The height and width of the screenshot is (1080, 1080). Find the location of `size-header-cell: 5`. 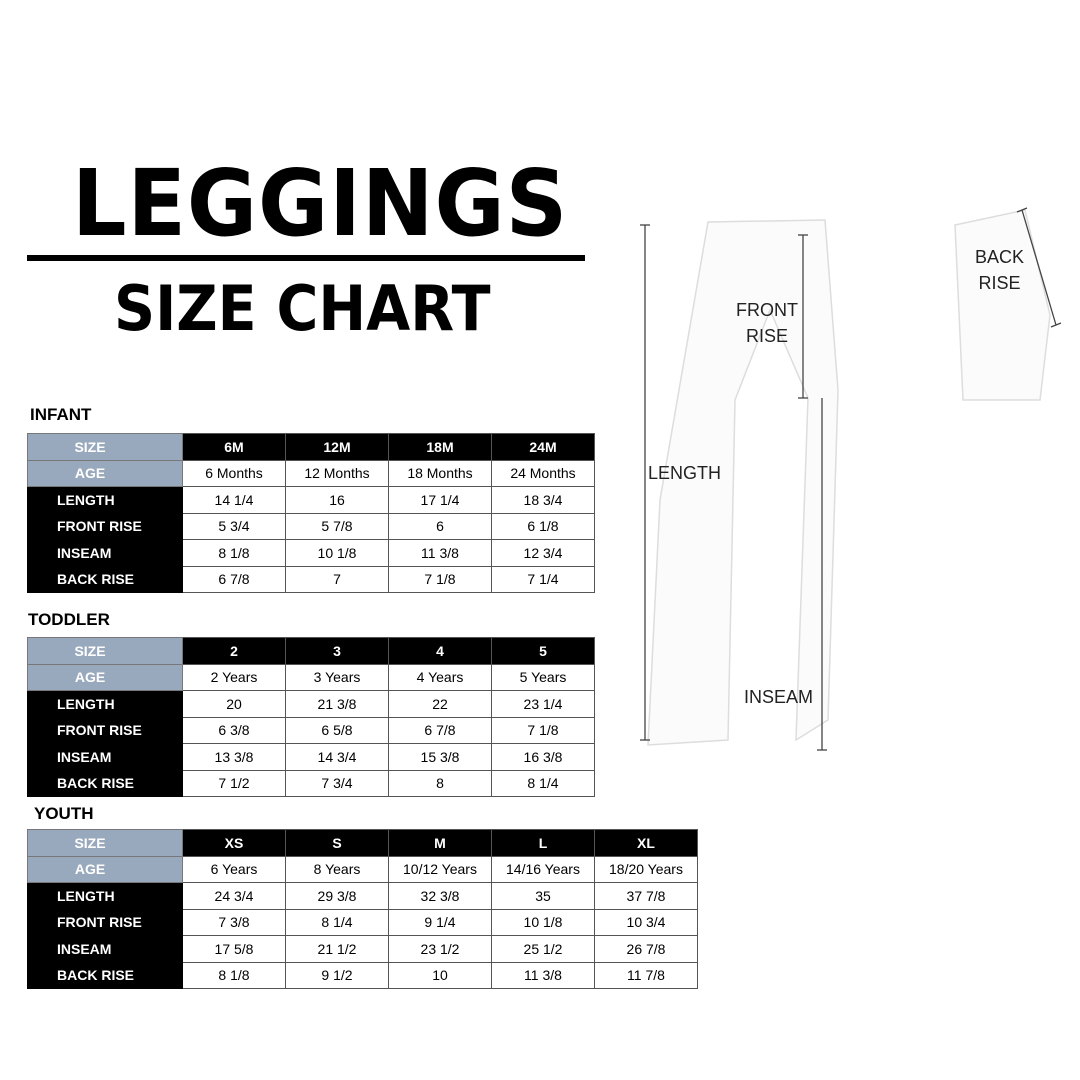

size-header-cell: 5 is located at coordinates (543, 651).